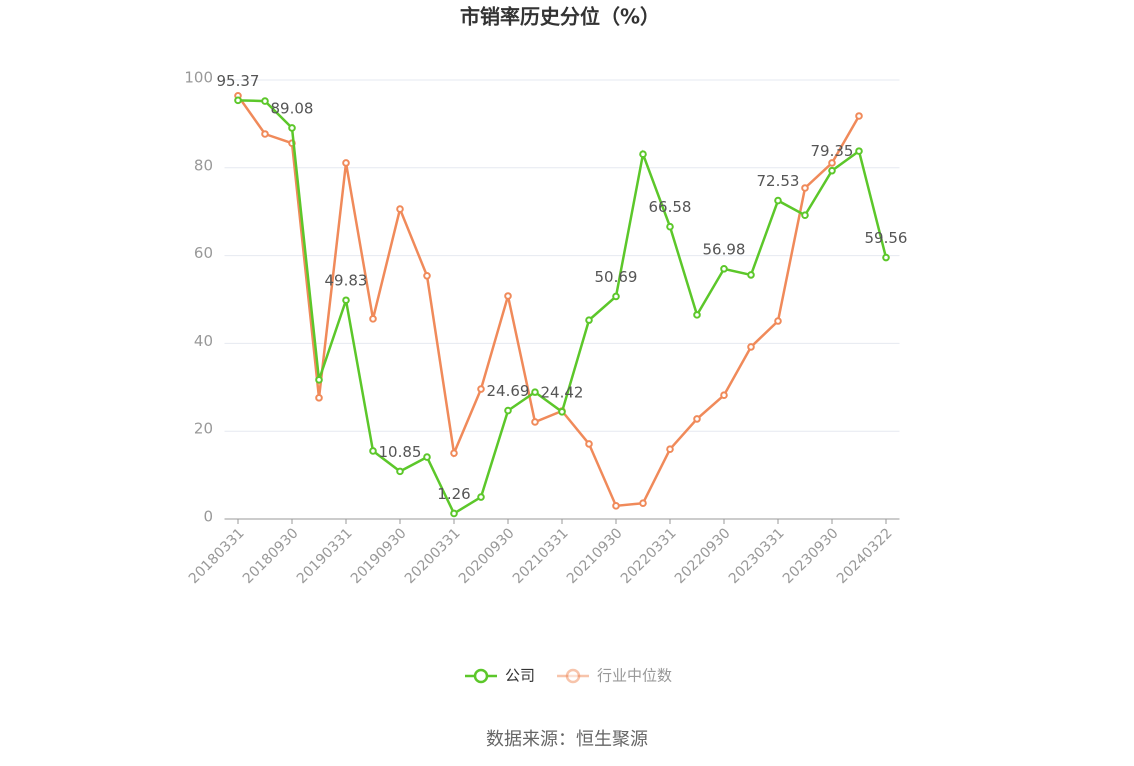 This screenshot has width=1134, height=766. What do you see at coordinates (198, 78) in the screenshot?
I see `y-tick-label: 100` at bounding box center [198, 78].